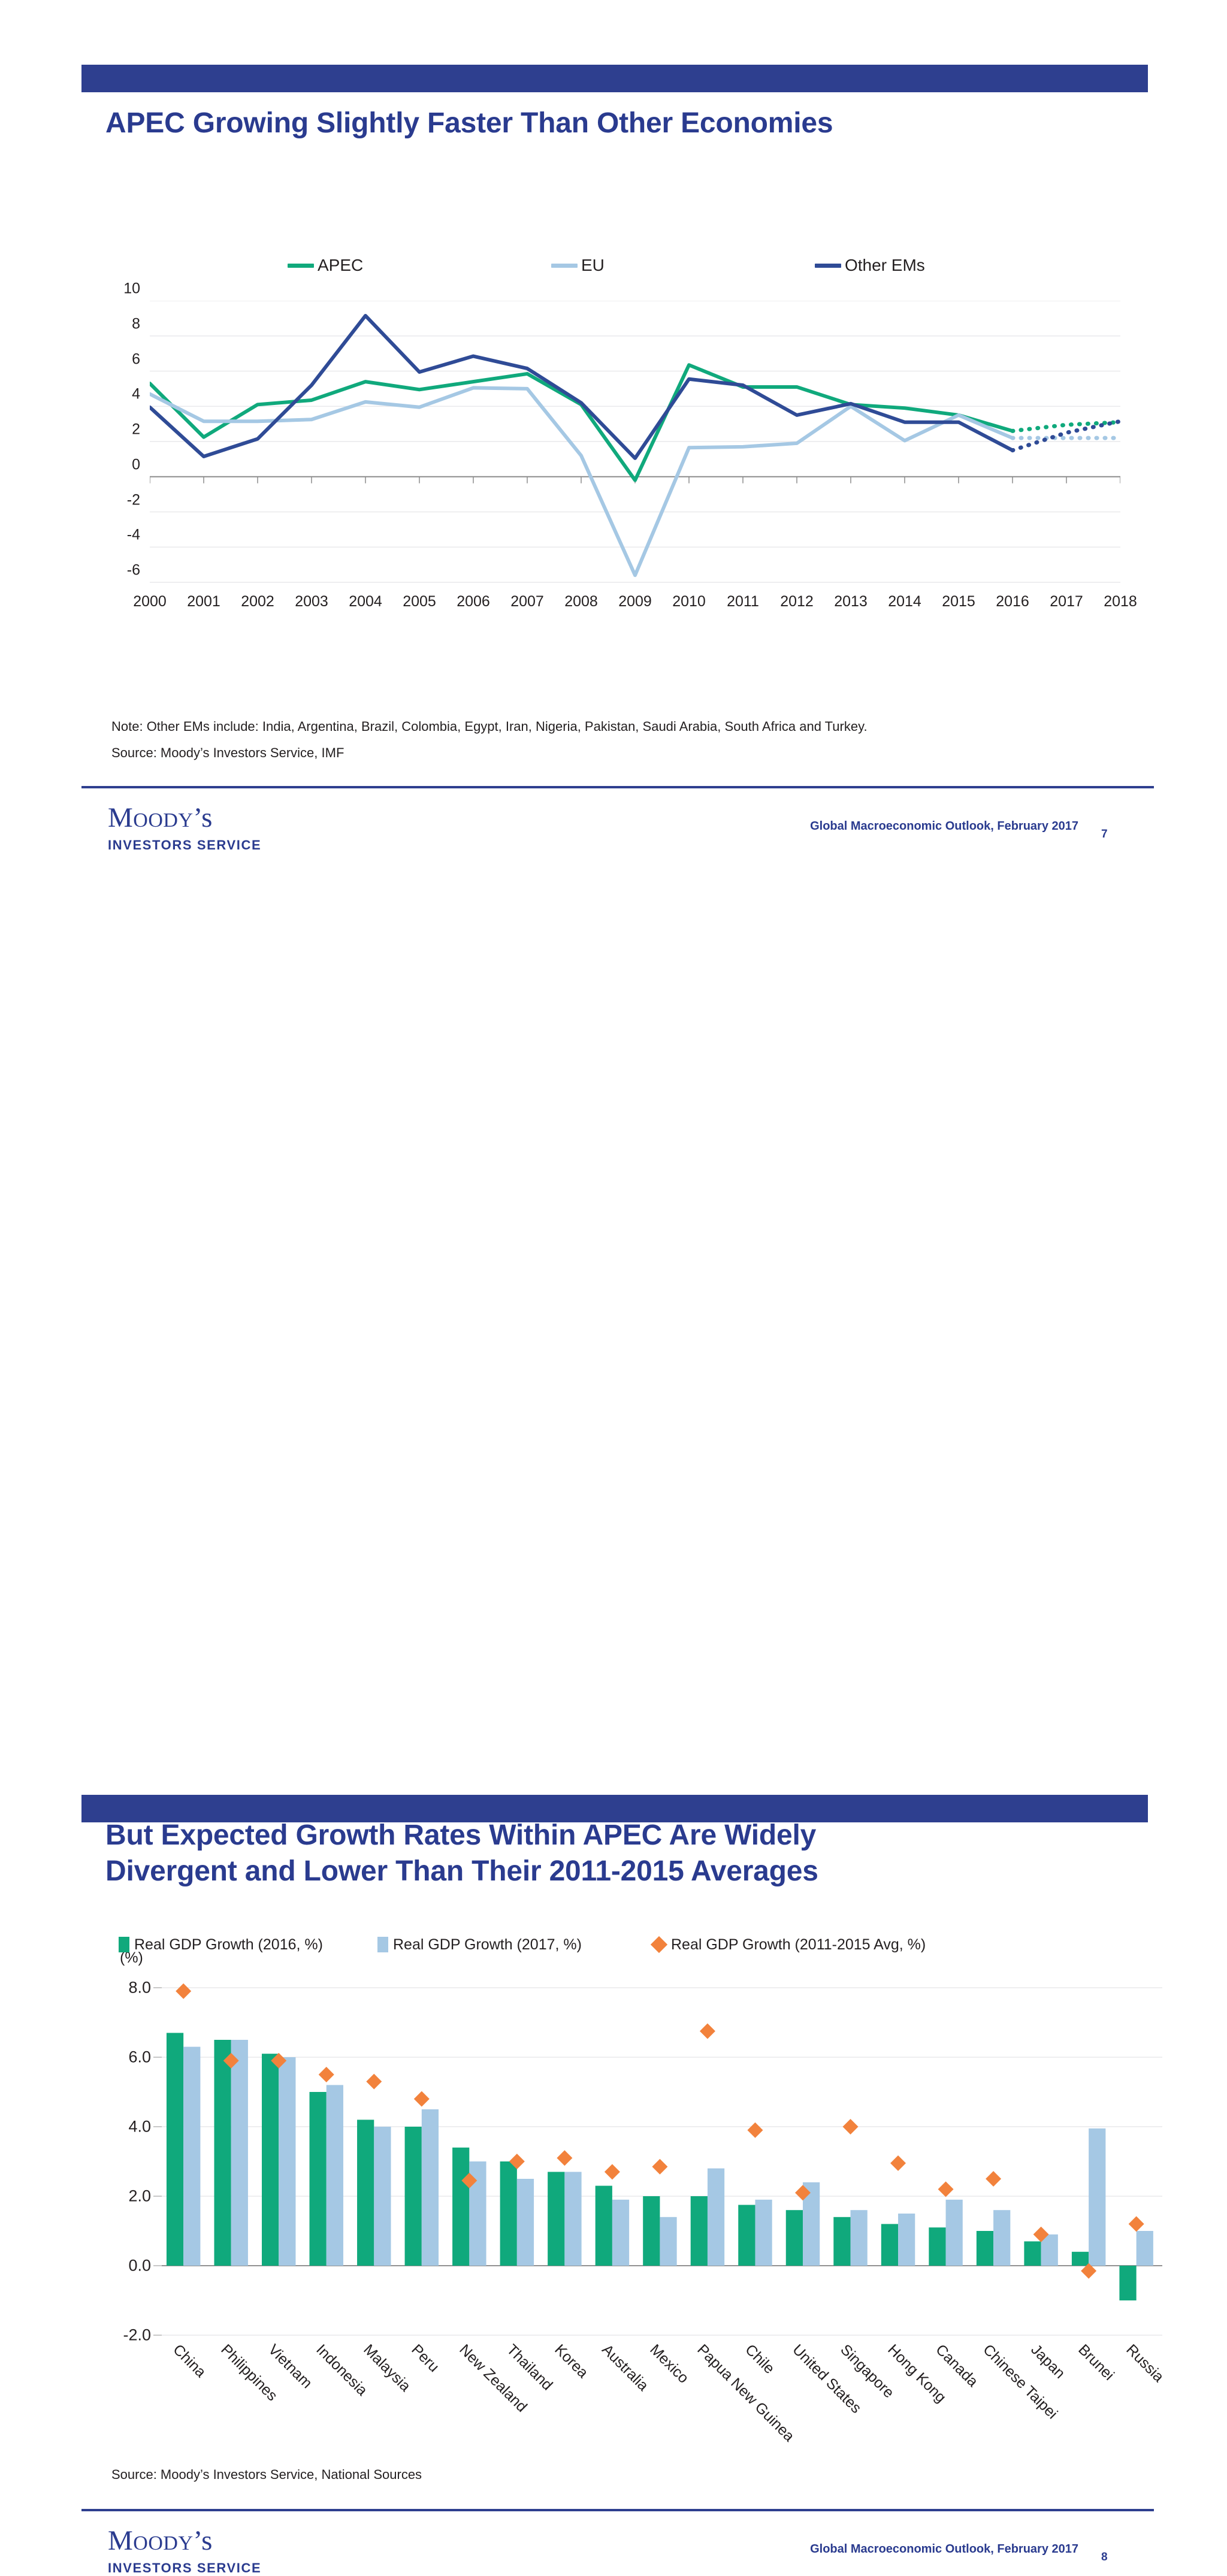 Image resolution: width=1227 pixels, height=2576 pixels. I want to click on chart2-x-tick: China, so click(190, 2361).